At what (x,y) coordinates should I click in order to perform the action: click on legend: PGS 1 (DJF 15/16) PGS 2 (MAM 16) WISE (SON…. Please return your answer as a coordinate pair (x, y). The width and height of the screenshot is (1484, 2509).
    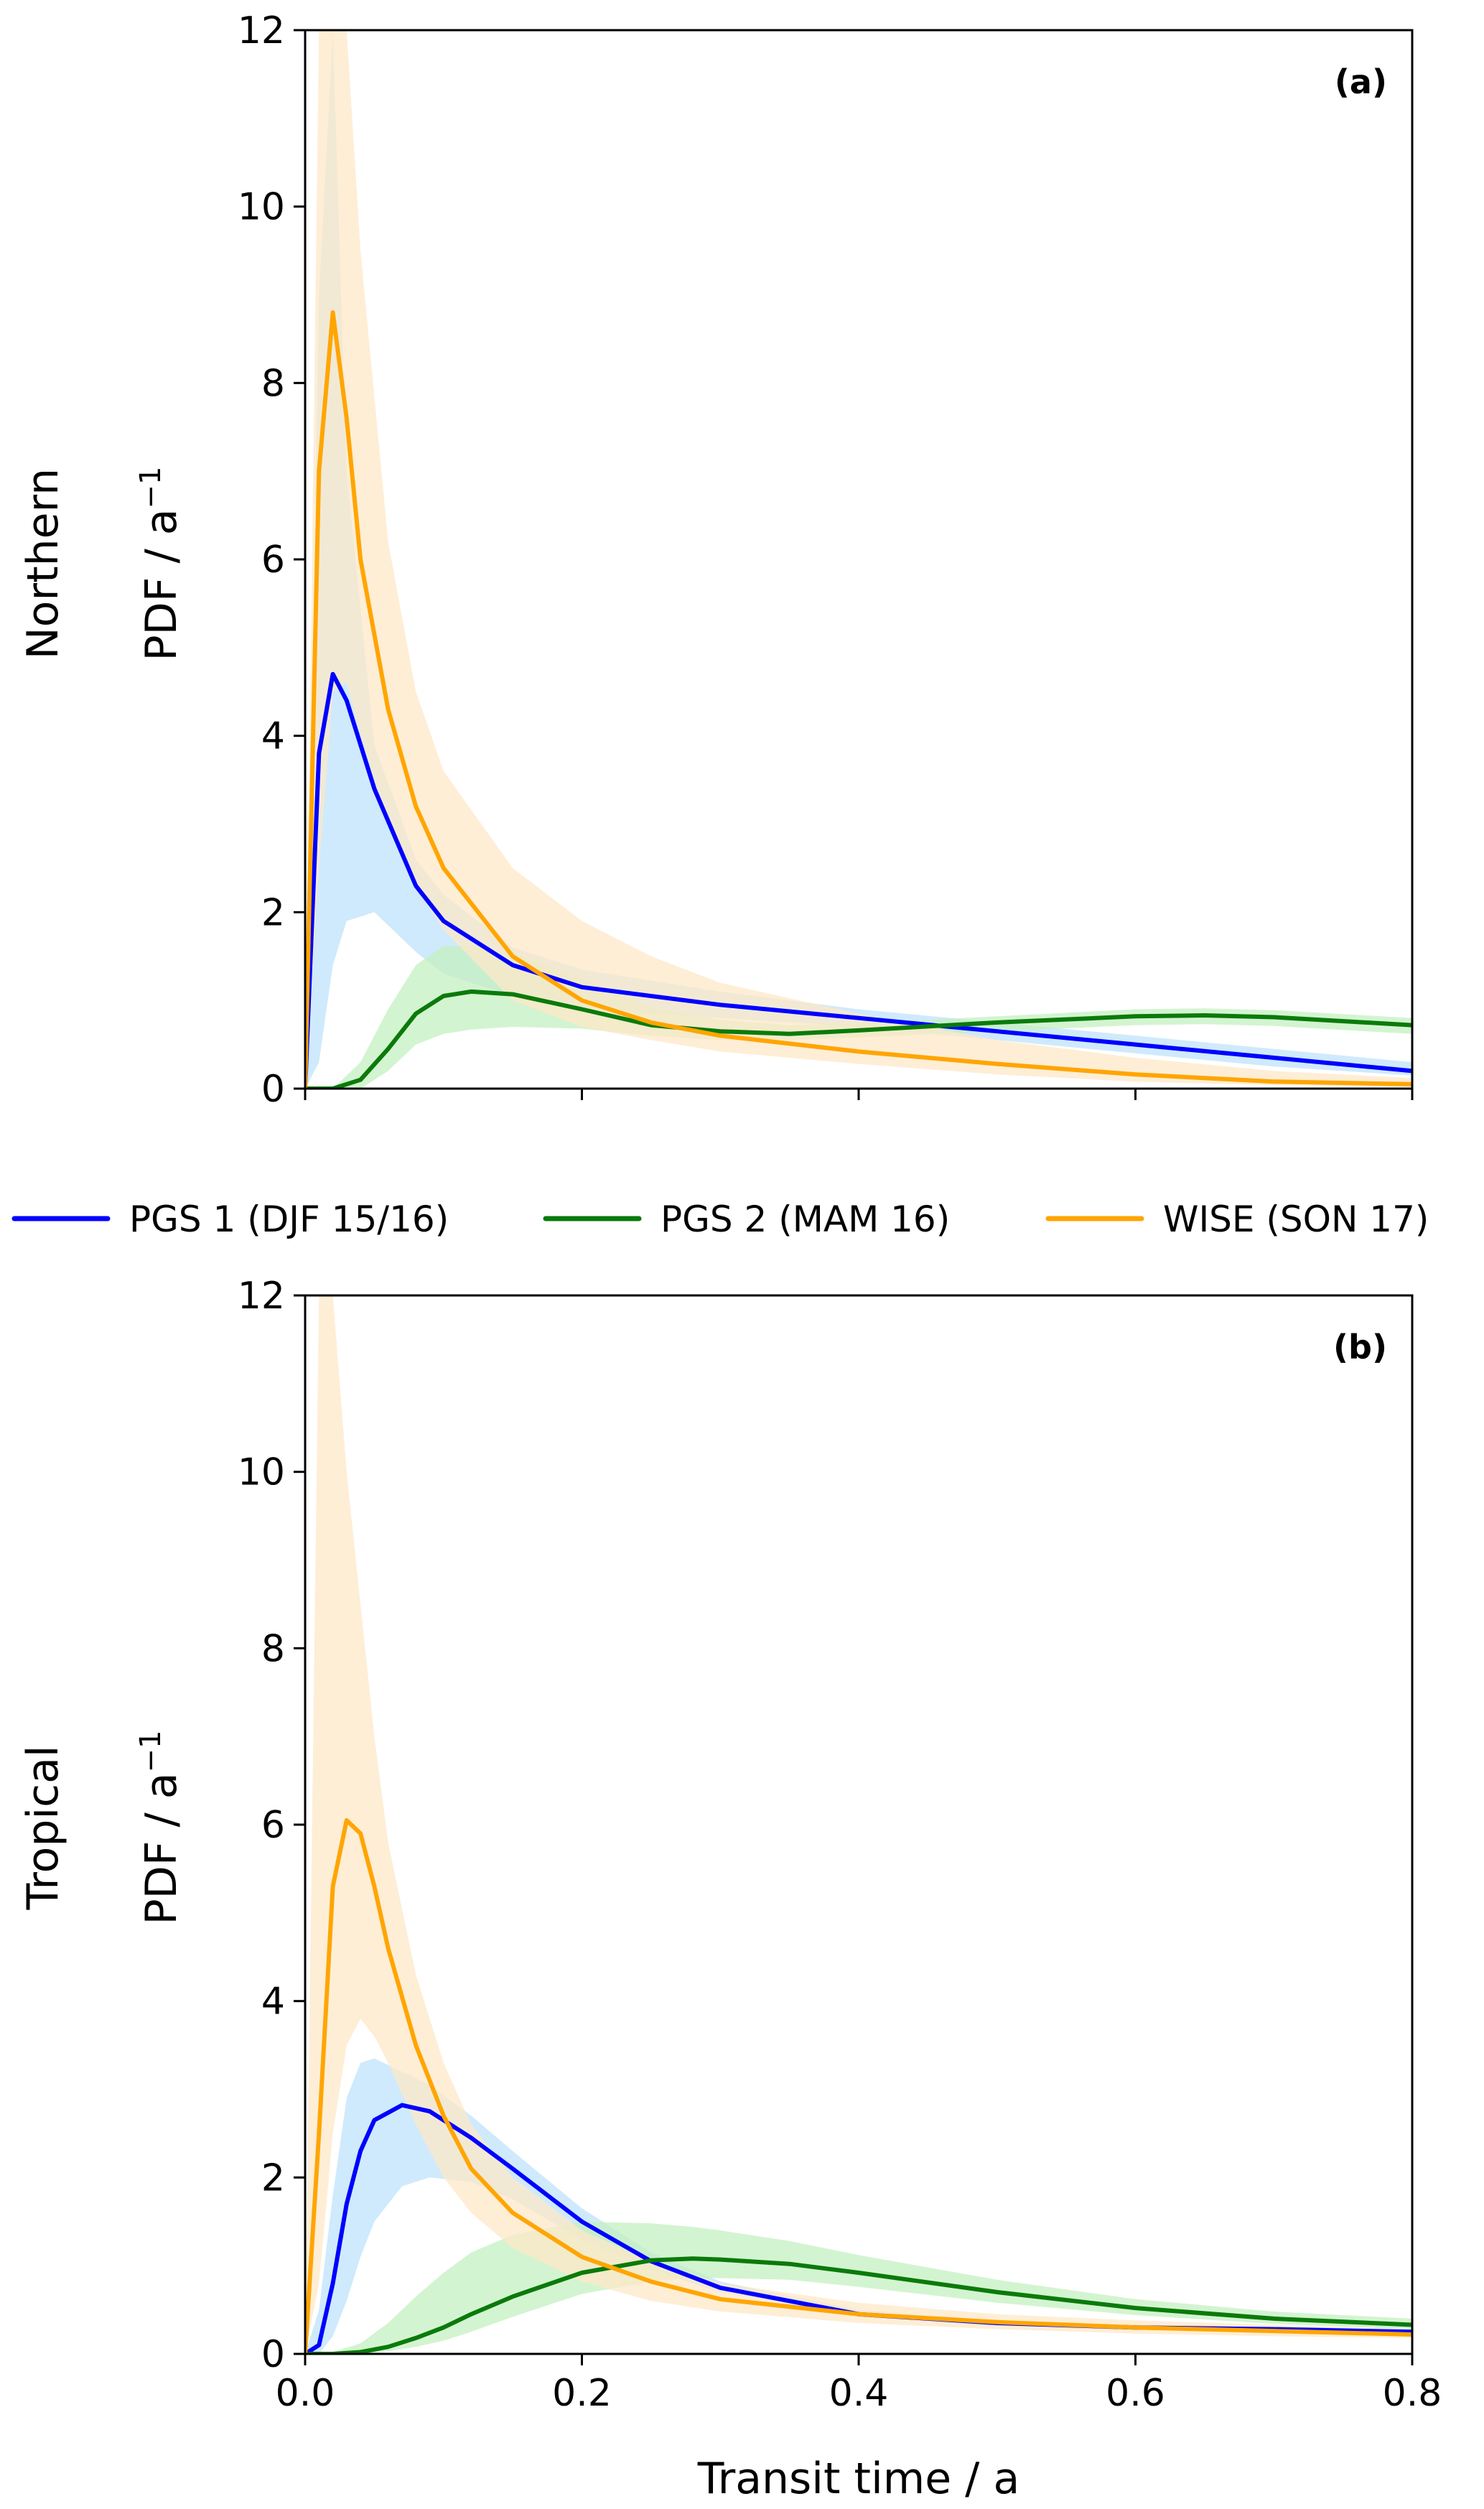
    Looking at the image, I should click on (720, 1219).